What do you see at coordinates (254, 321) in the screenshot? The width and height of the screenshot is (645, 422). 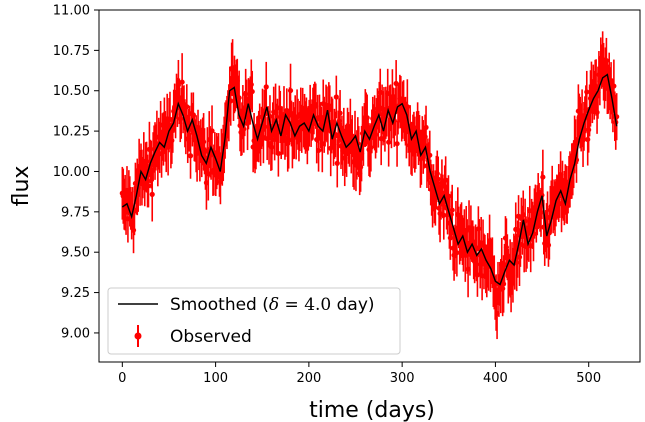 I see `legend: Smoothed (δ = 4.0 day) Observed` at bounding box center [254, 321].